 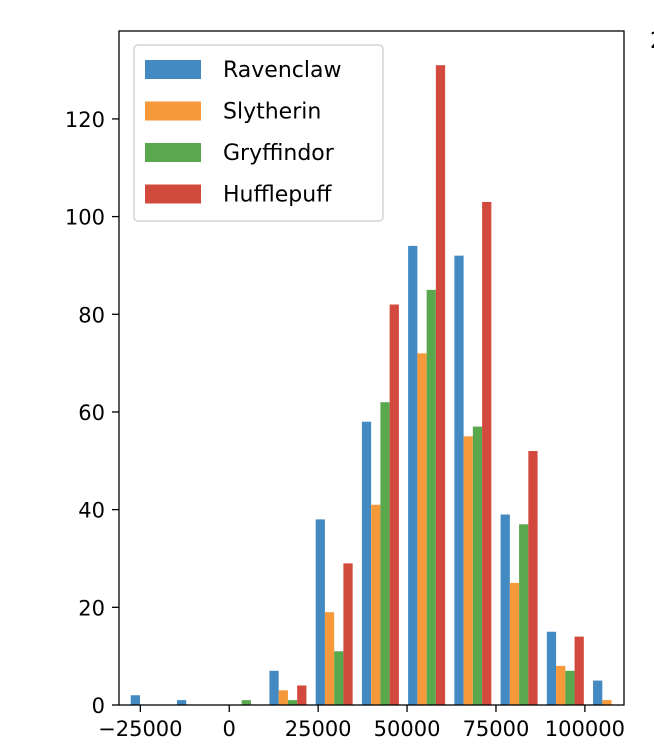 I want to click on legend-box, so click(x=258, y=133).